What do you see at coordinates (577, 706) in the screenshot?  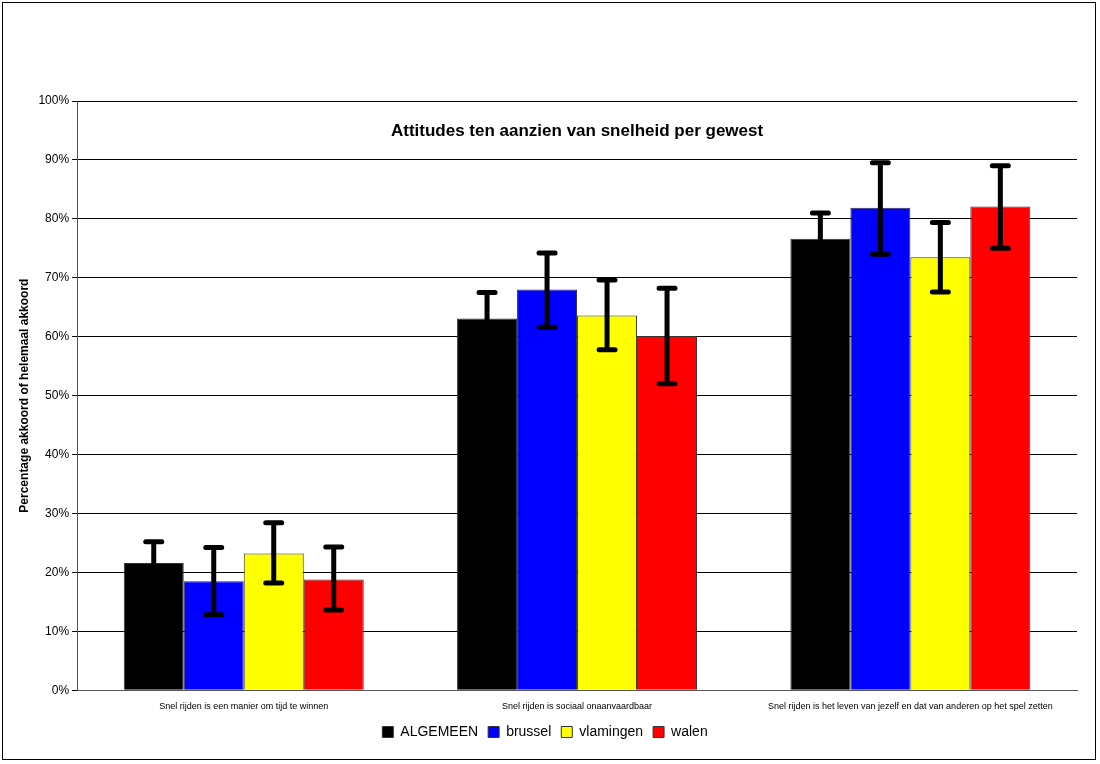 I see `x-tick-label: Snel rijden is sociaal onaanvaardbaar` at bounding box center [577, 706].